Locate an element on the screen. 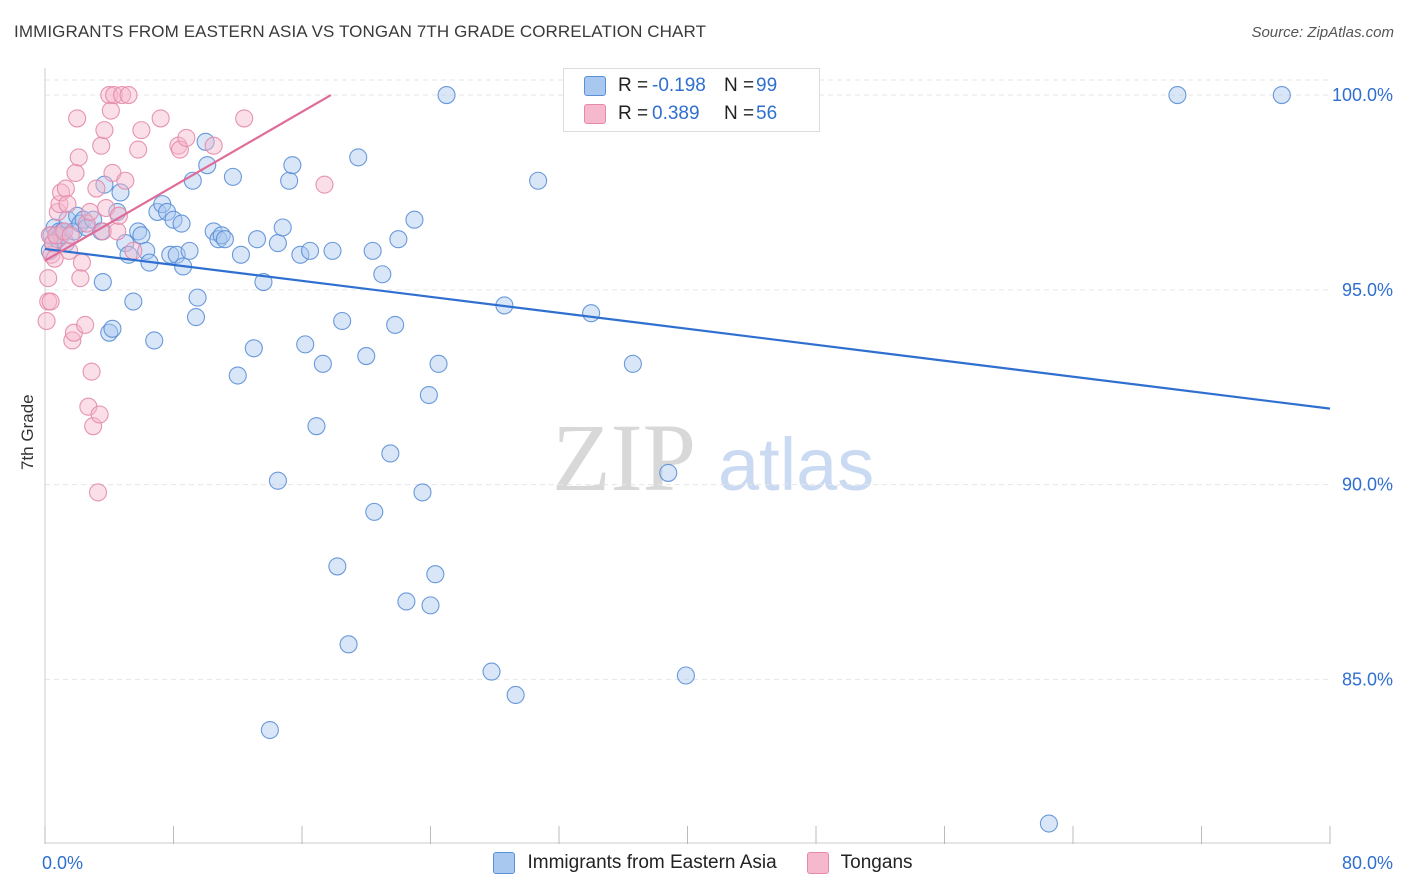 The height and width of the screenshot is (892, 1406). x-tick-label: 0.0% is located at coordinates (62, 863).